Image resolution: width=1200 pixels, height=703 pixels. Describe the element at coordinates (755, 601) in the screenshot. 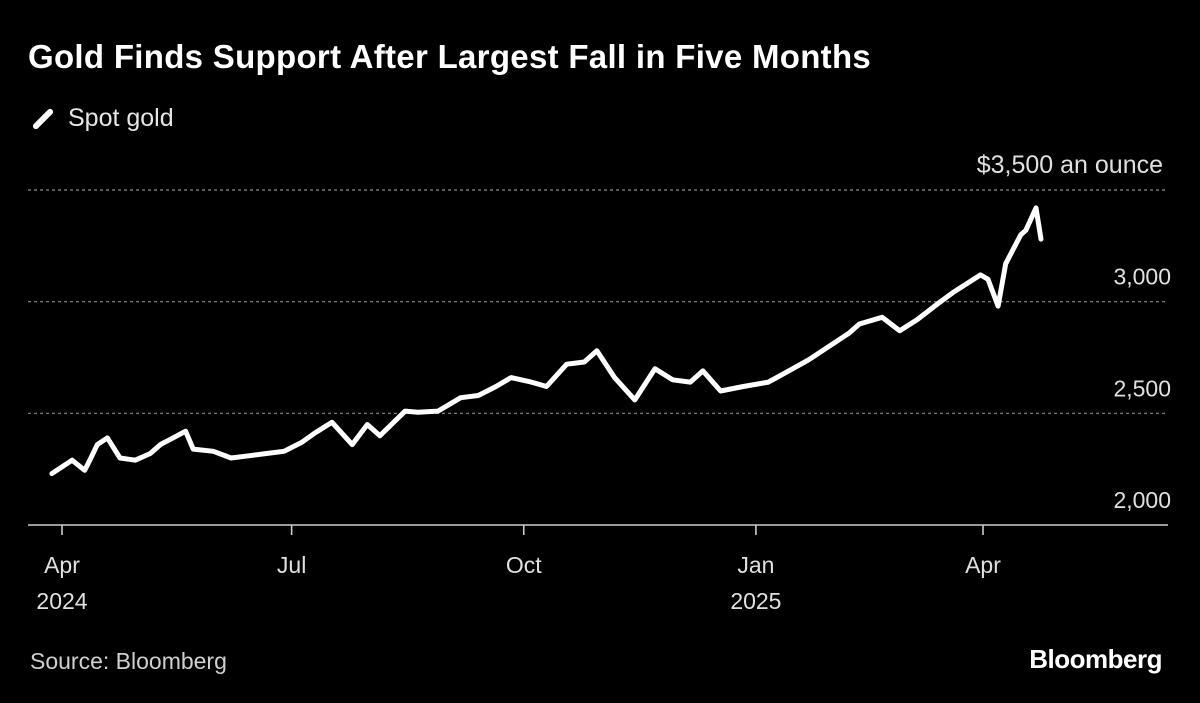

I see `x-tick-year-3: 2025` at that location.